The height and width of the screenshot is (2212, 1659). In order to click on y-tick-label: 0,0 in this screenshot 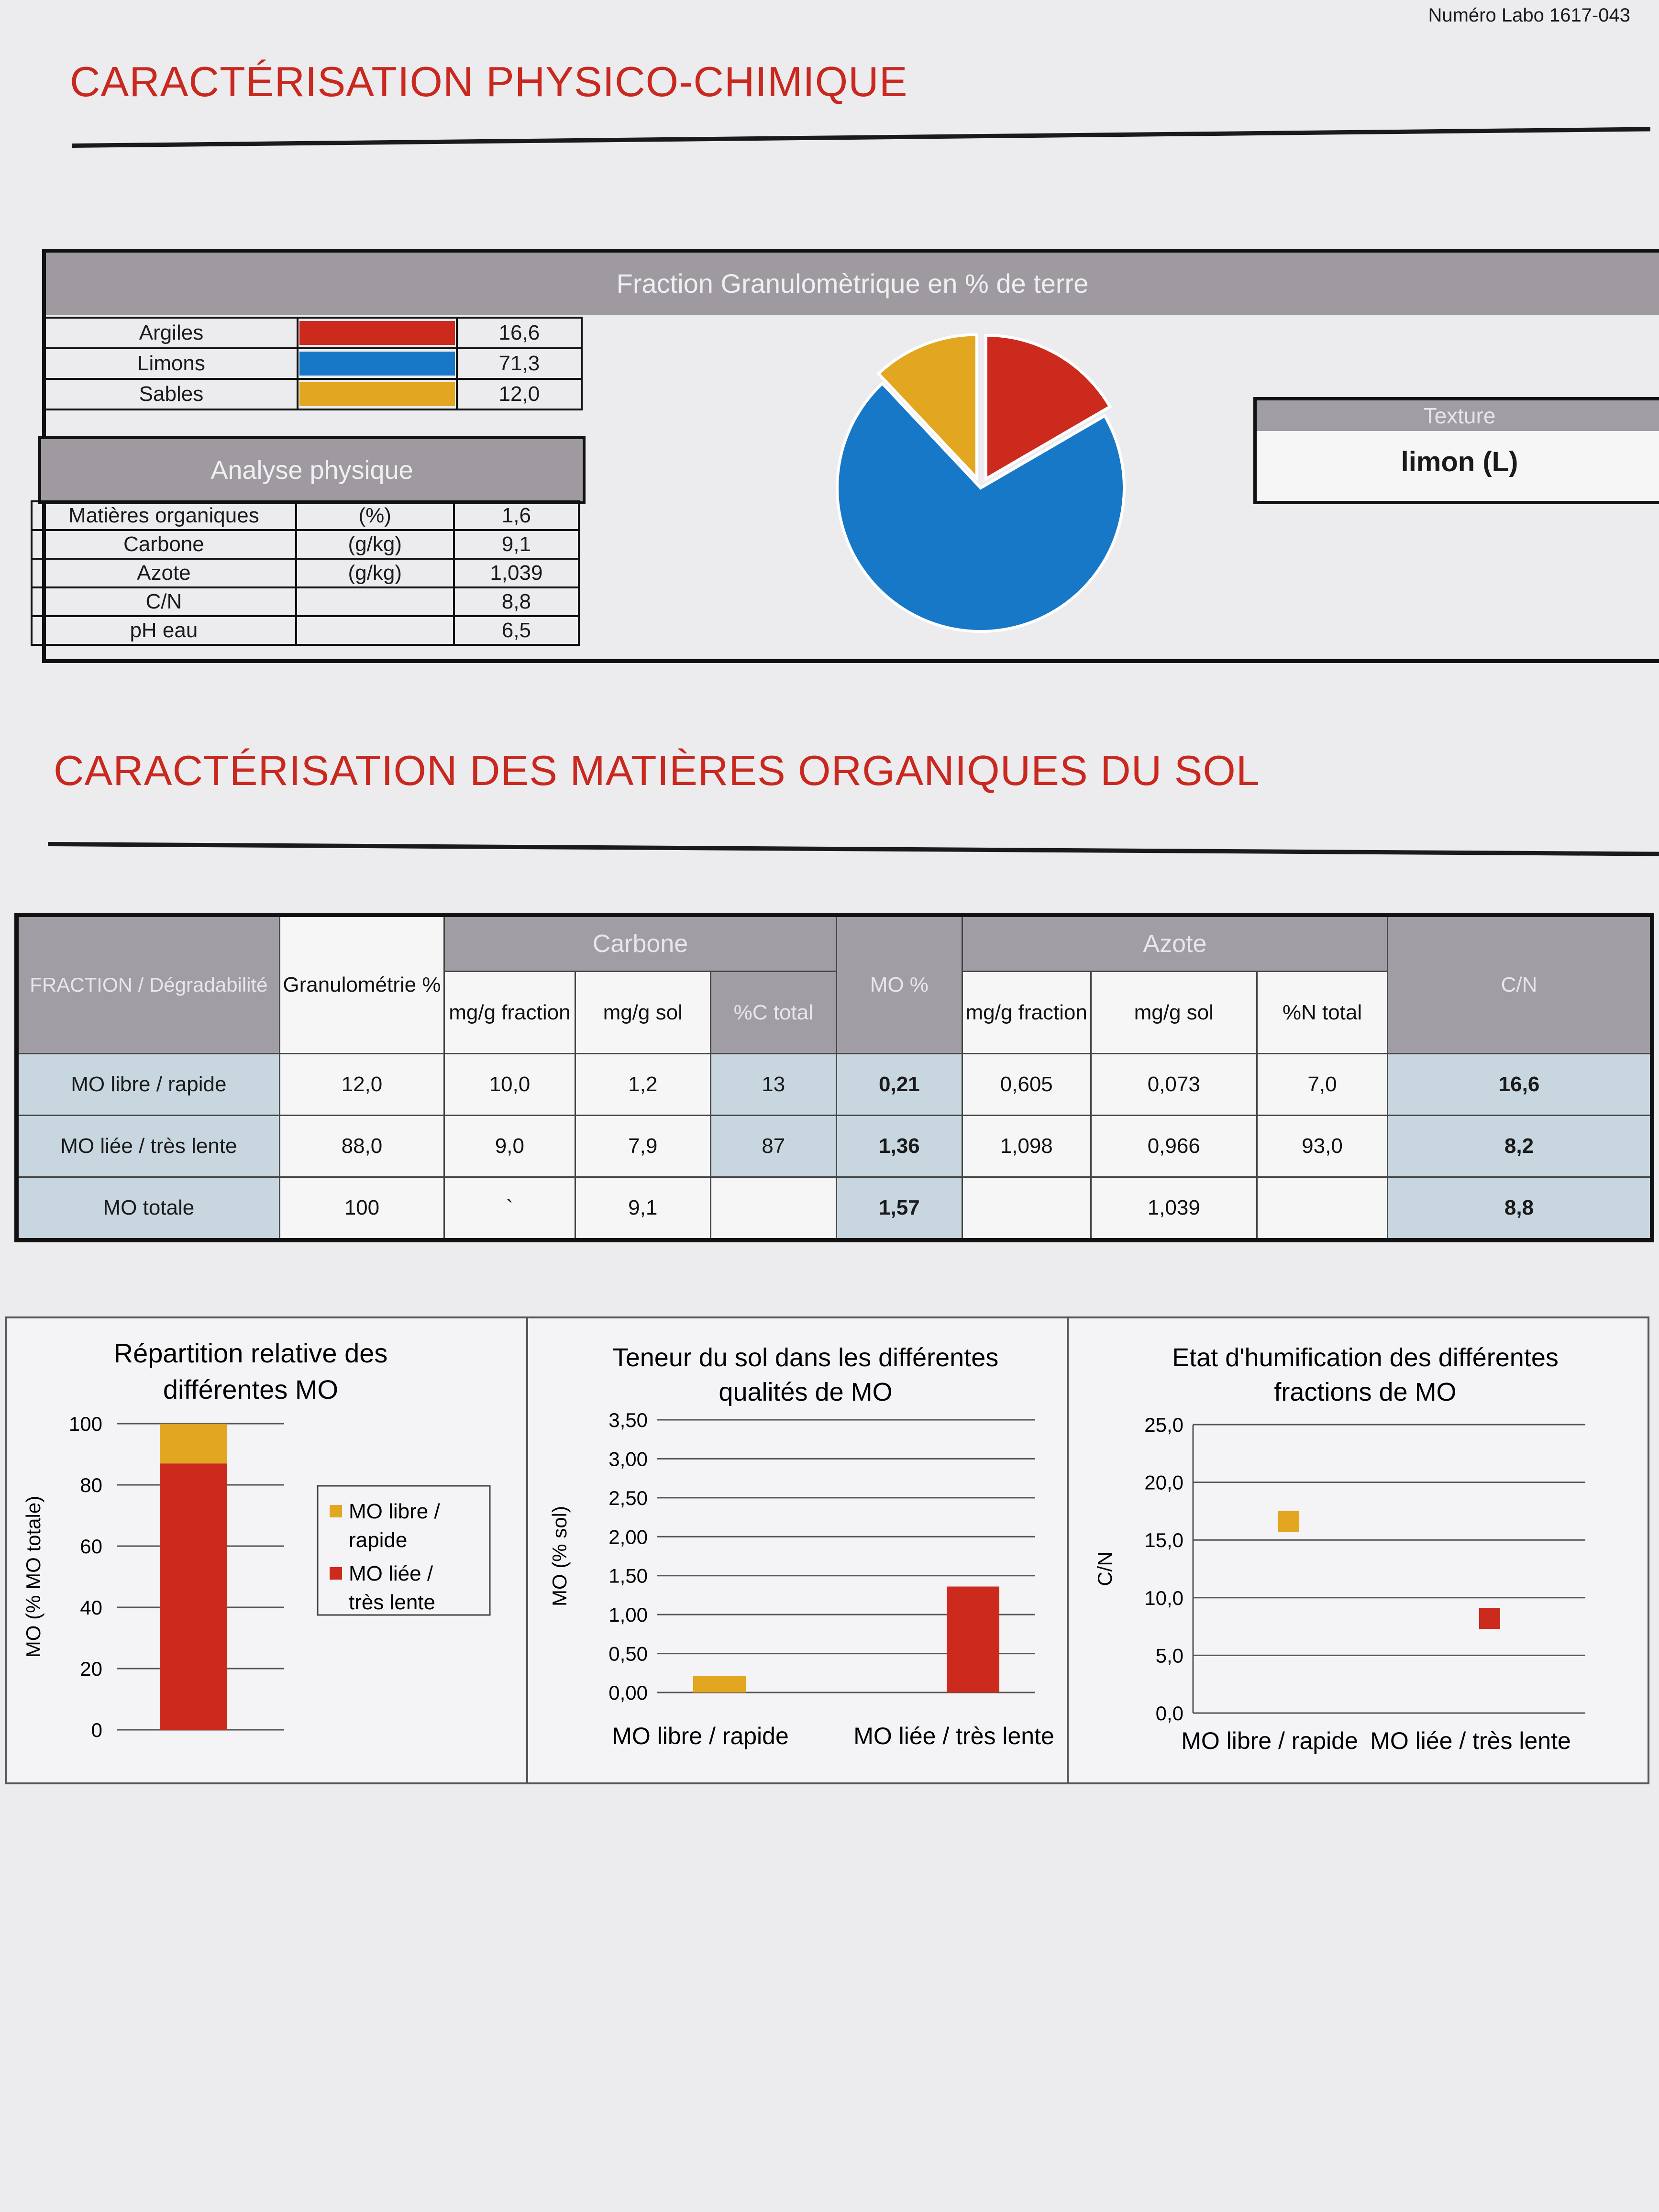, I will do `click(1169, 1713)`.